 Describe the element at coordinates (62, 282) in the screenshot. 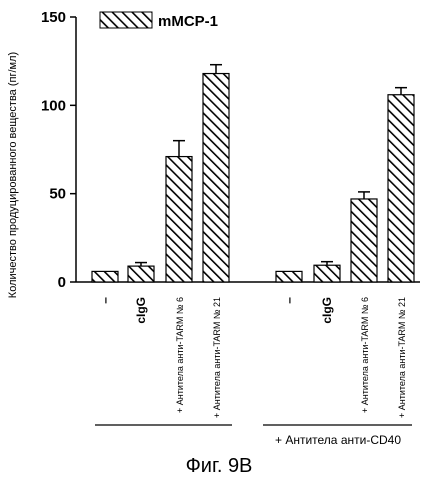

I see `y-tick-label: 0` at that location.